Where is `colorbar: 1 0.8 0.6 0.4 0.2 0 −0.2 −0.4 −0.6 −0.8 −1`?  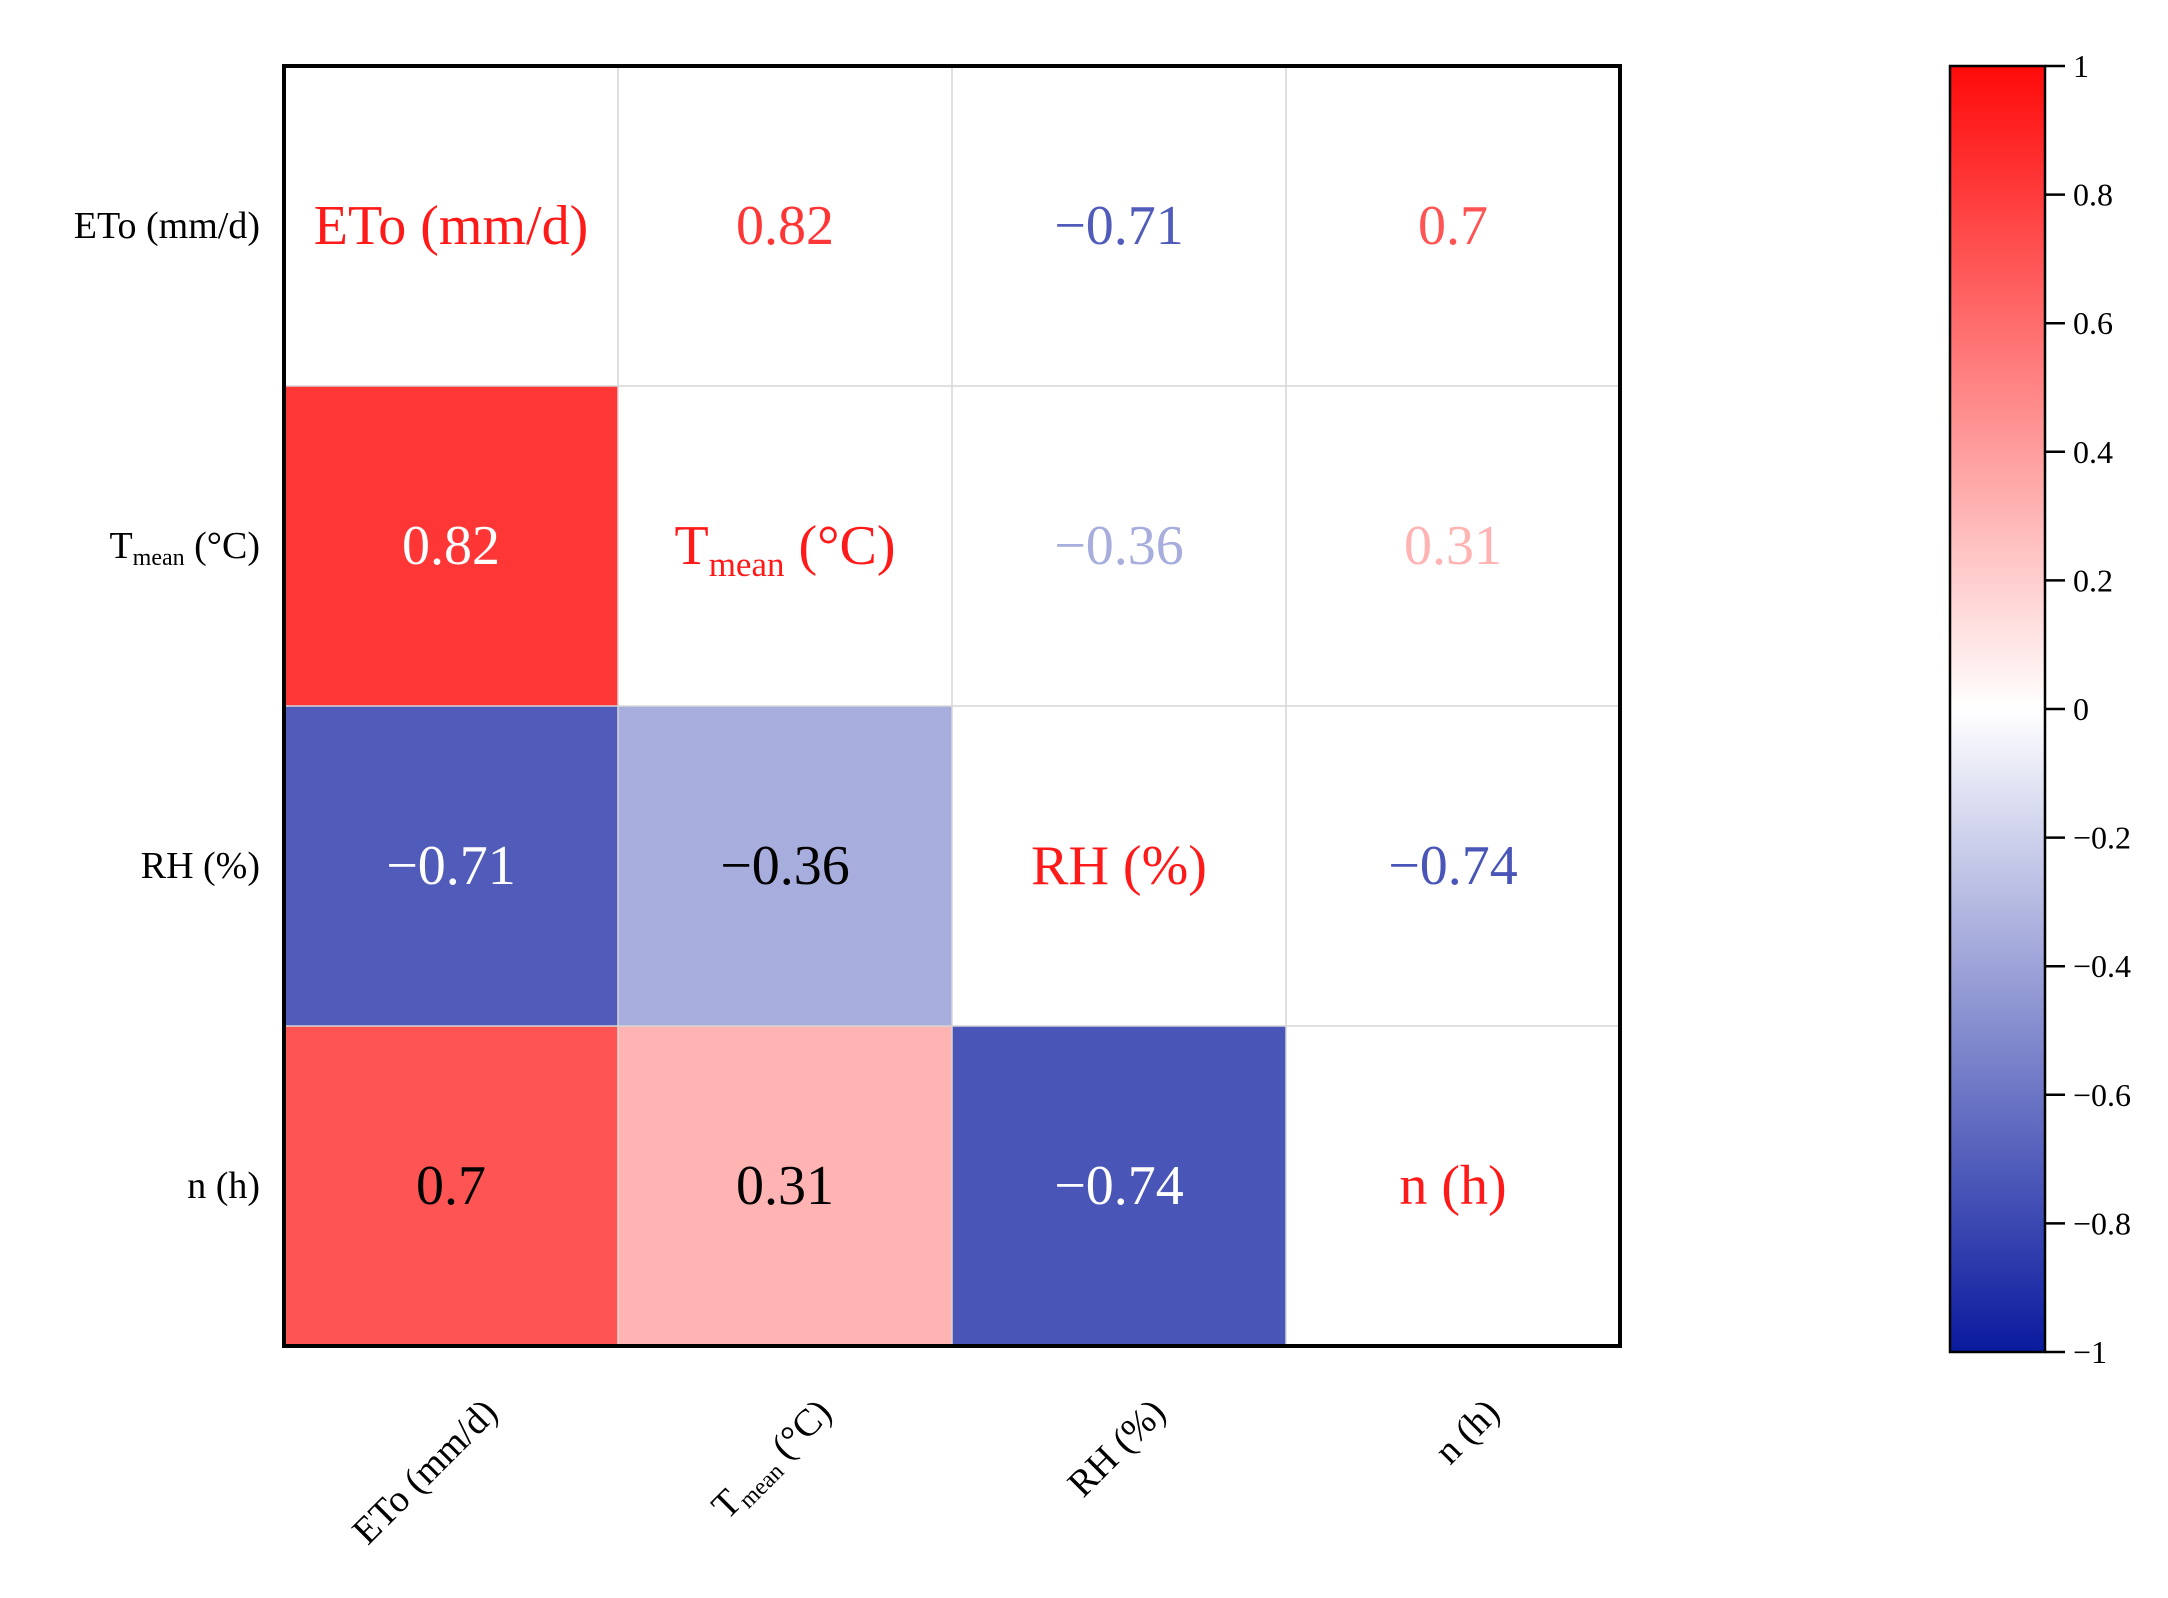
colorbar: 1 0.8 0.6 0.4 0.2 0 −0.2 −0.4 −0.6 −0.8 −1 is located at coordinates (2039, 709).